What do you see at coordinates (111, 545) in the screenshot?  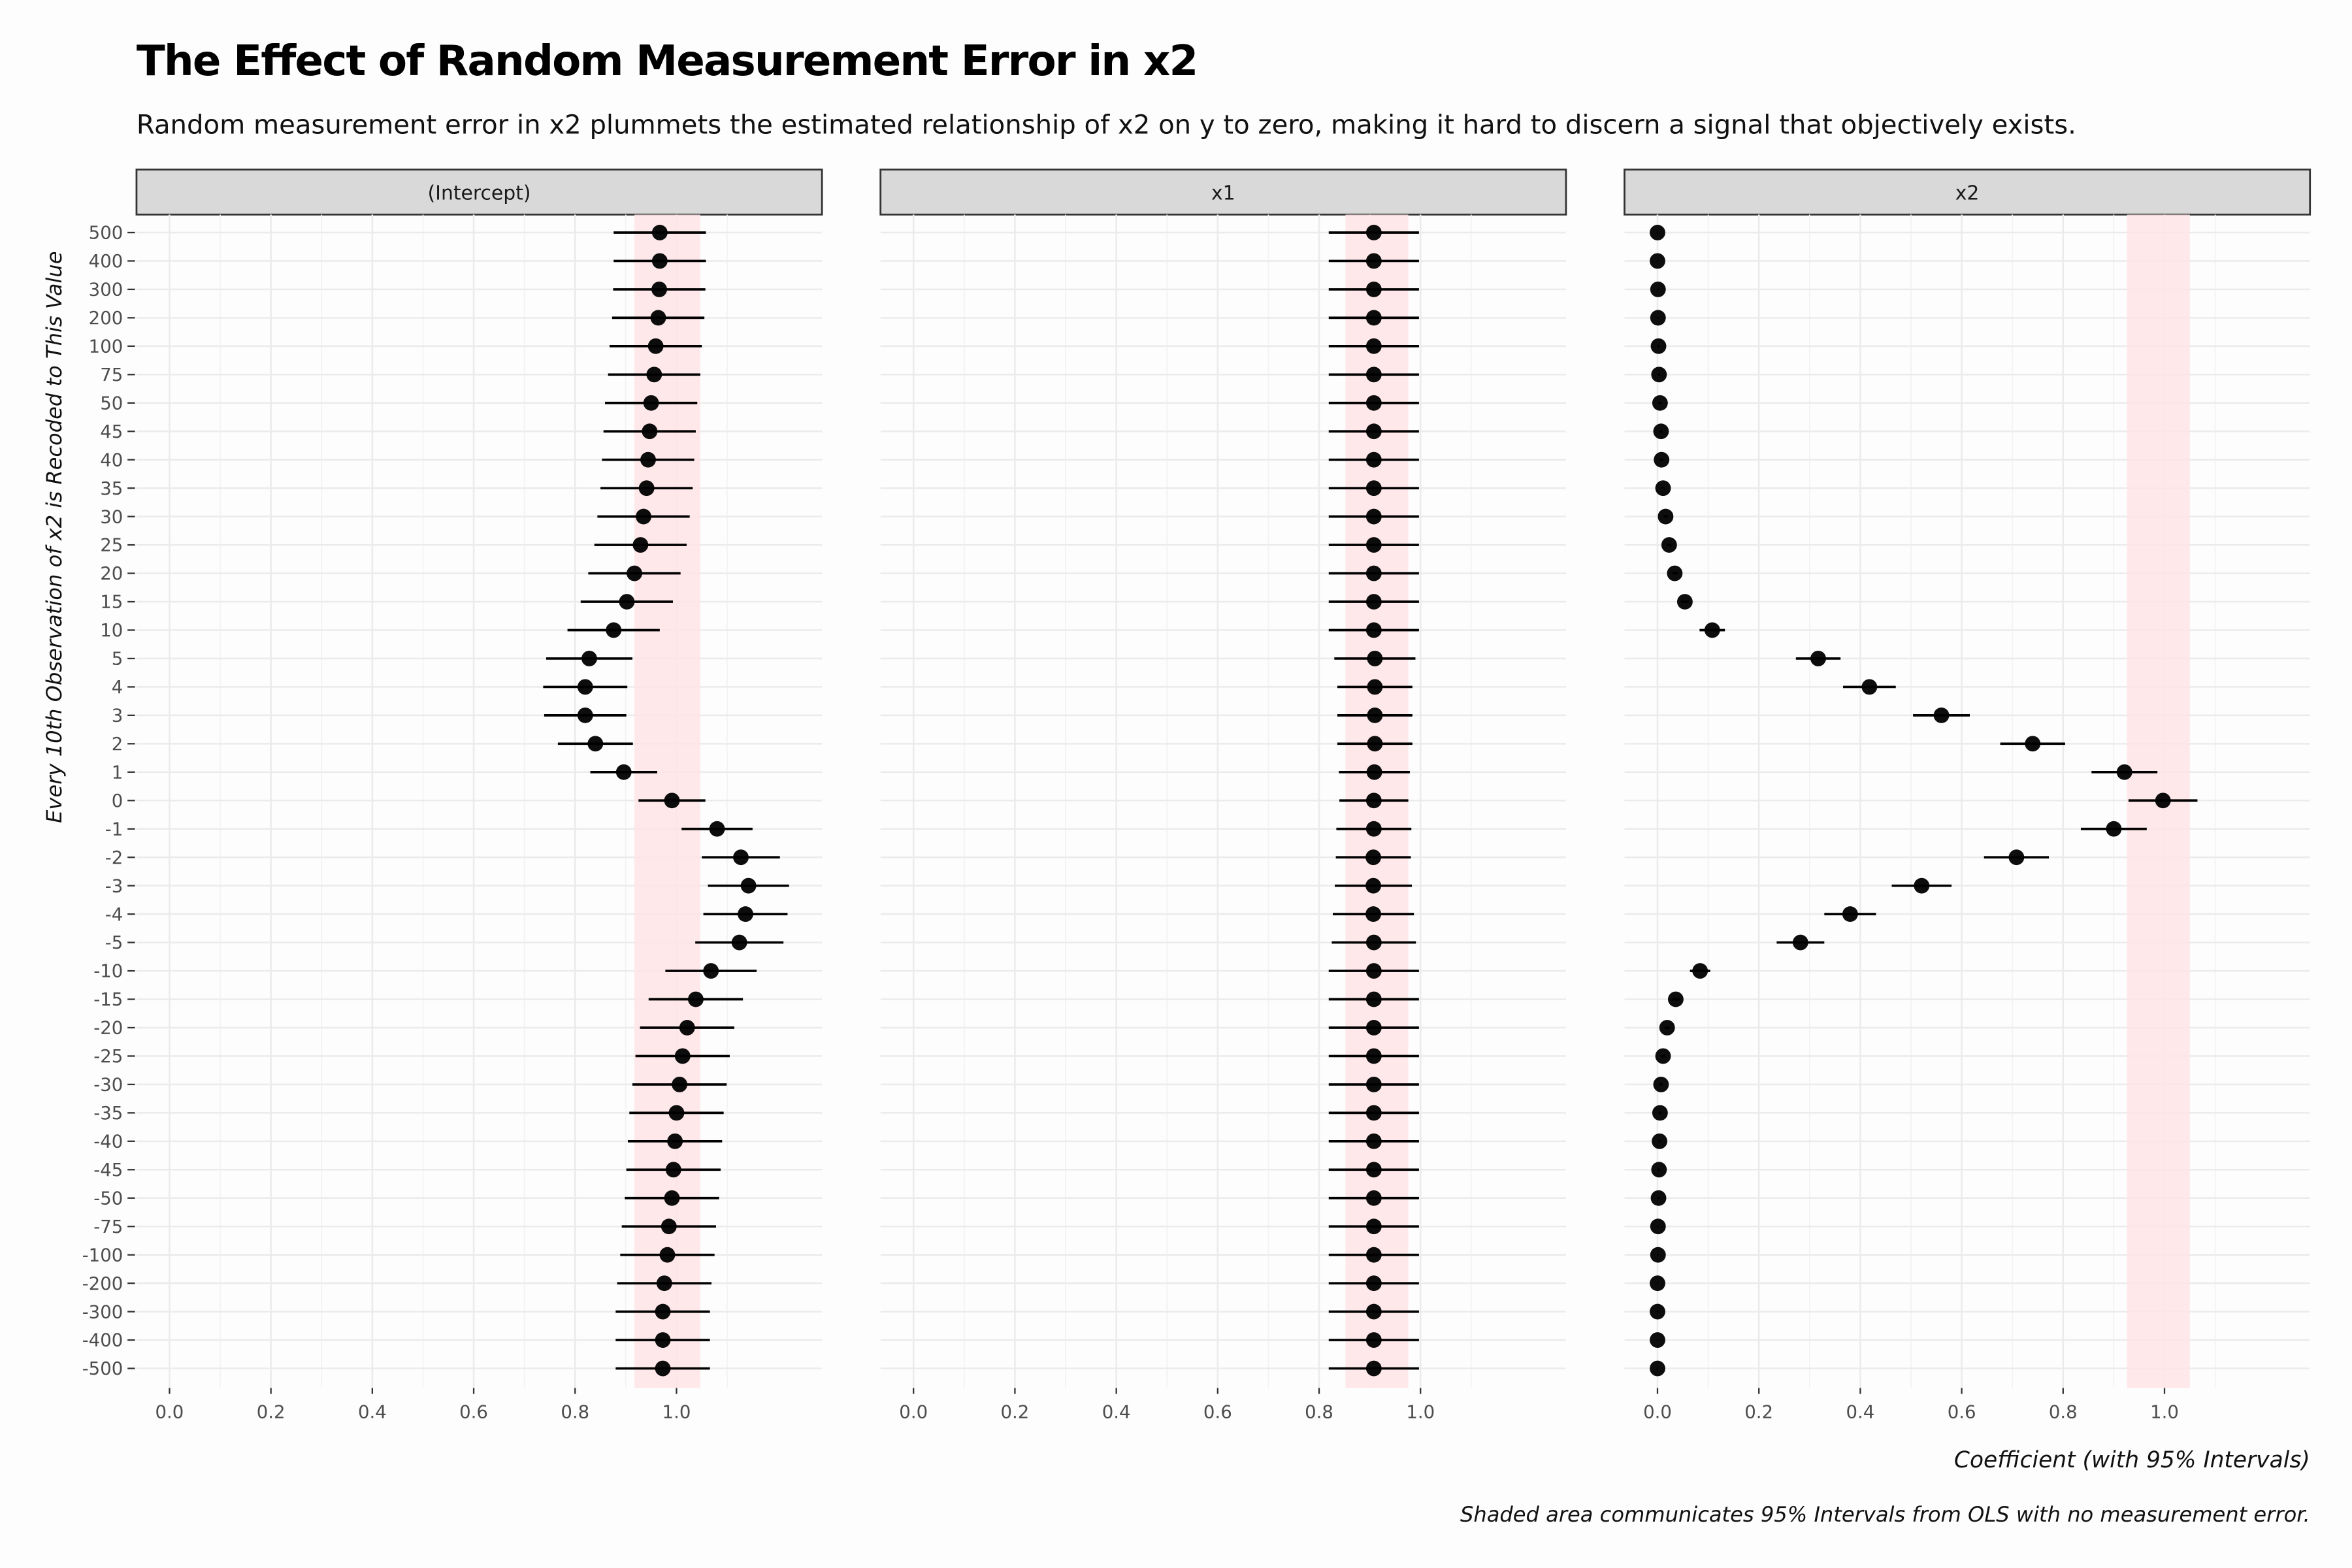 I see `y-tick-label: 25` at bounding box center [111, 545].